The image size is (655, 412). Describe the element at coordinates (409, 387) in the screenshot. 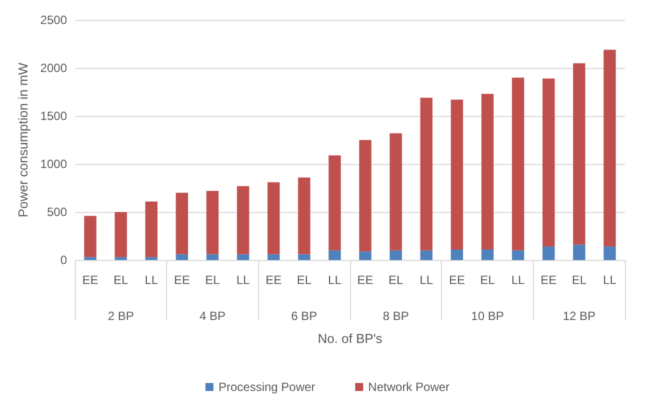

I see `legend-label: Network Power` at that location.